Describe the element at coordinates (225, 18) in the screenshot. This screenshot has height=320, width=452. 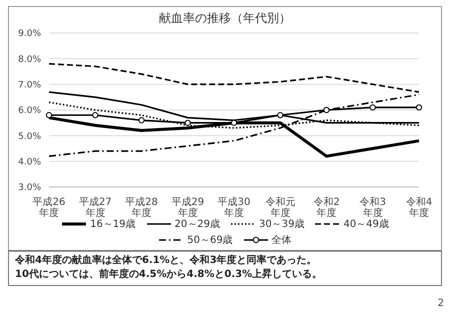
I see `chart-title: 献血率の推移（年代別）` at that location.